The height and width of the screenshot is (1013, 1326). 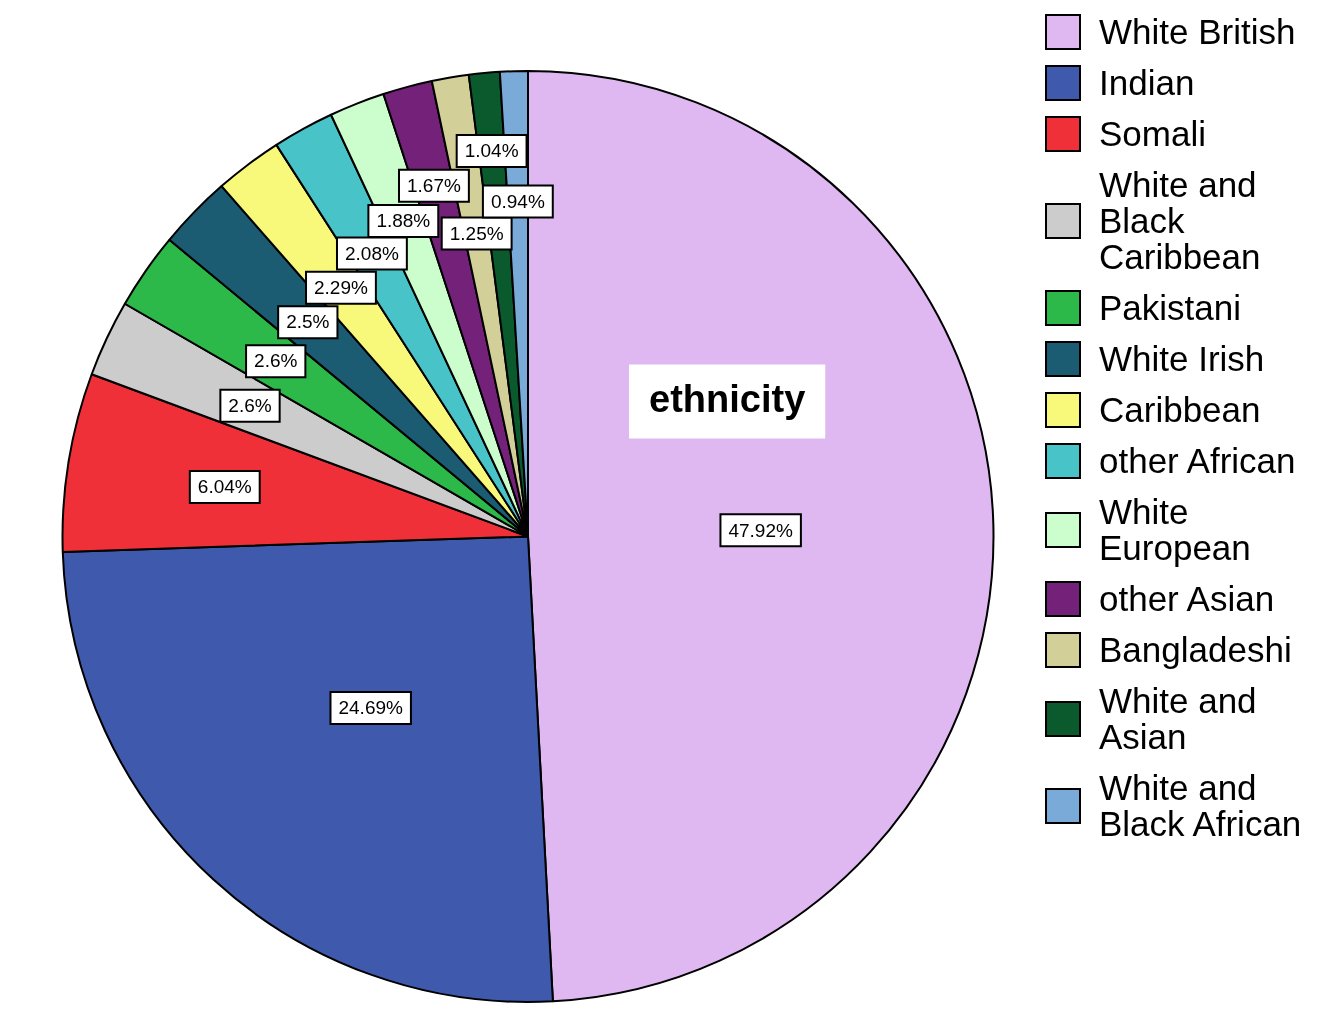 I want to click on legend-label: other African, so click(x=1197, y=460).